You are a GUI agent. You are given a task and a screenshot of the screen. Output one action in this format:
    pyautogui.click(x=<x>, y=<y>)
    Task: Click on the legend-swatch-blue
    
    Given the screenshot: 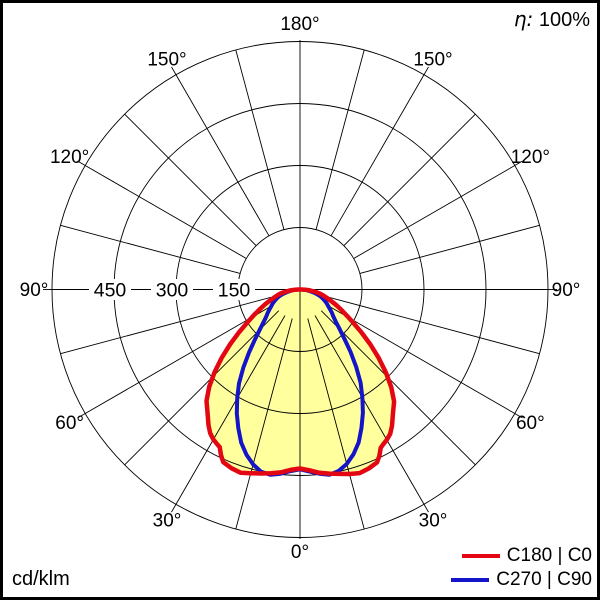 What is the action you would take?
    pyautogui.click(x=470, y=579)
    